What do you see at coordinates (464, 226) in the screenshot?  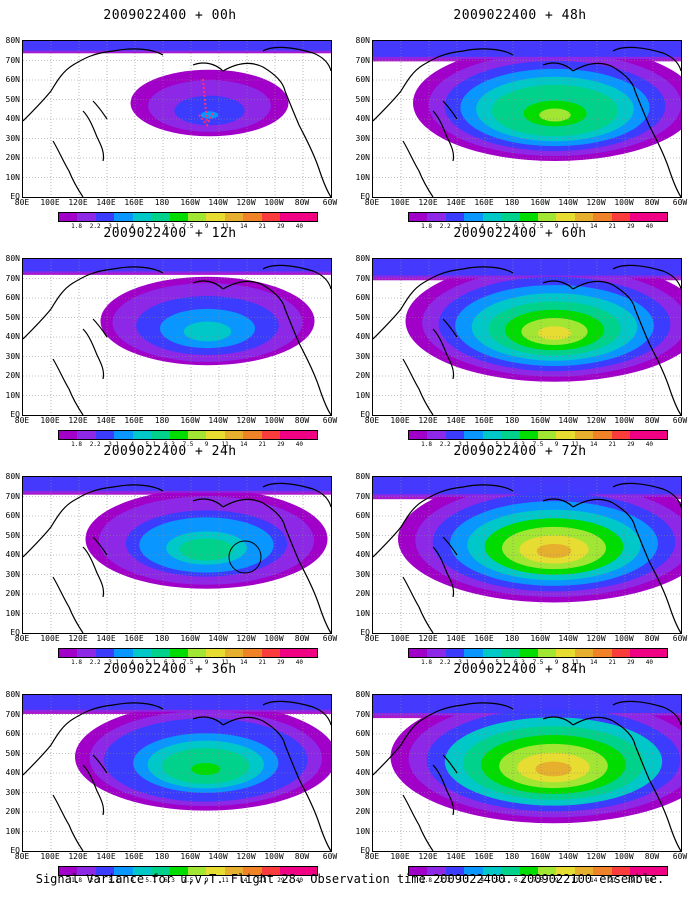 I see `legend-label: 3.1` at bounding box center [464, 226].